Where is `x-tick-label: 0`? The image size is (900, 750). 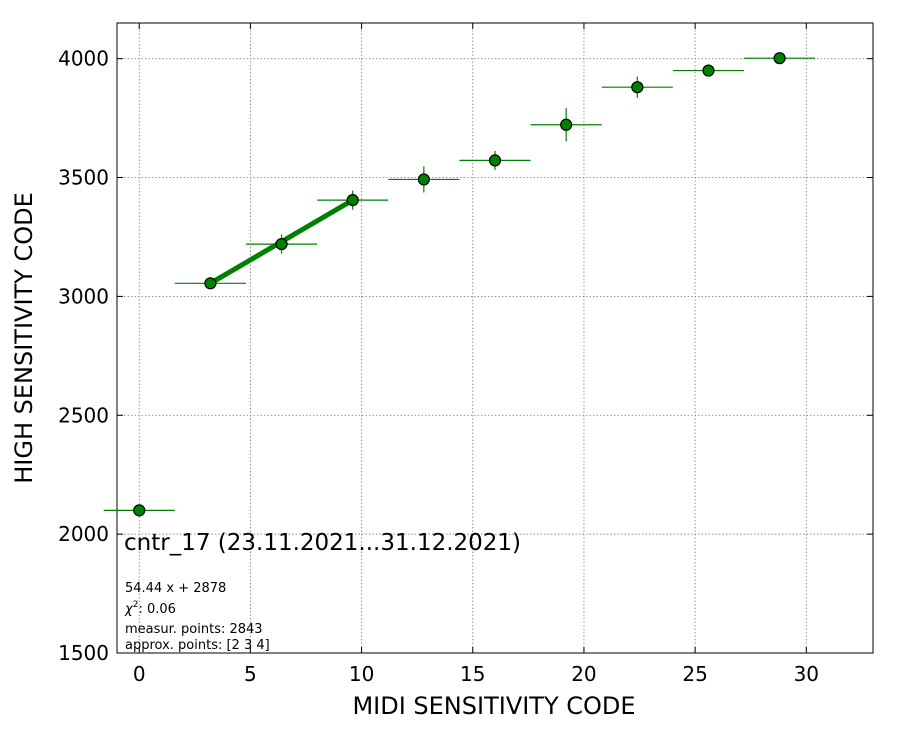
x-tick-label: 0 is located at coordinates (139, 674).